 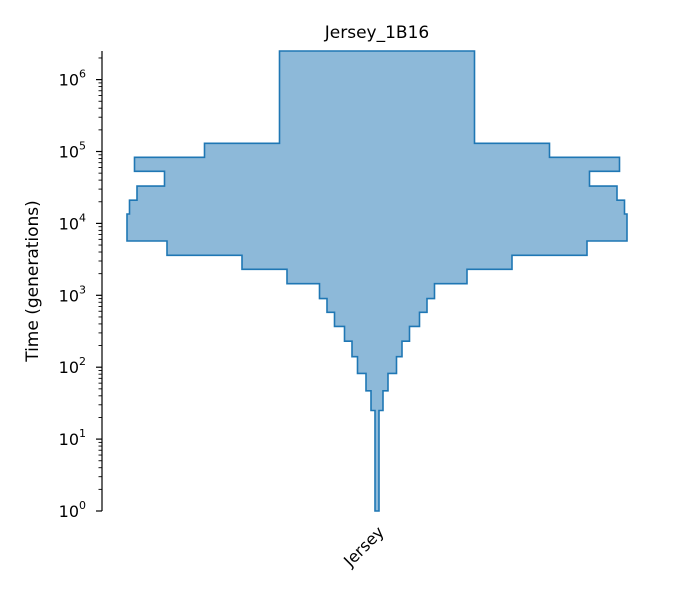 I want to click on y-tick-exponent: 5, so click(x=82, y=146).